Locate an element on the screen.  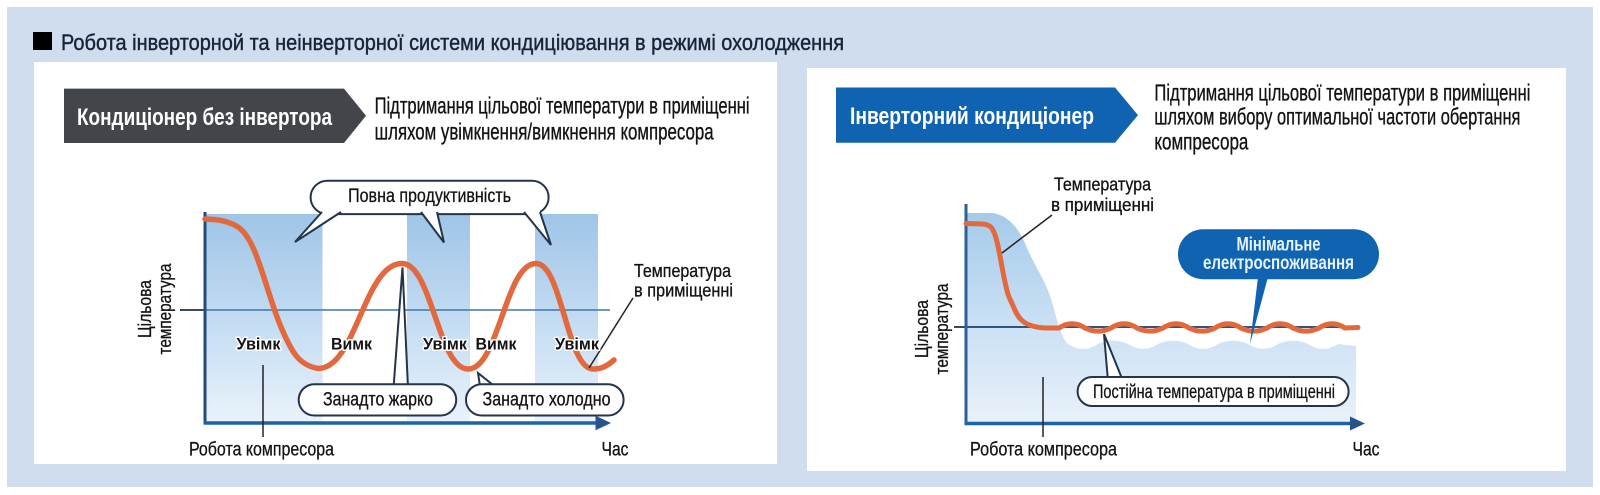
svg-text: Занадто жарко is located at coordinates (378, 400).